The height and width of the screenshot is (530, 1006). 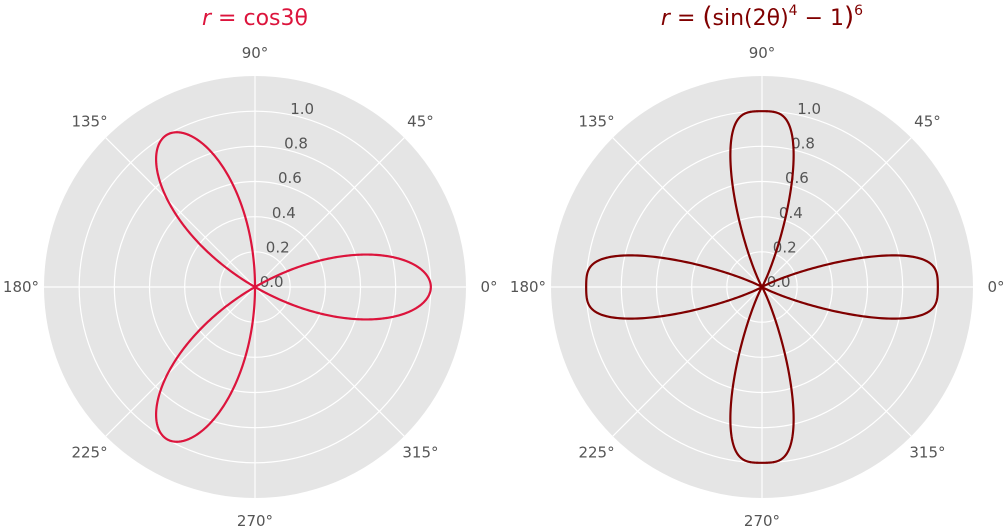 I want to click on title-open-paren: (, so click(x=707, y=17).